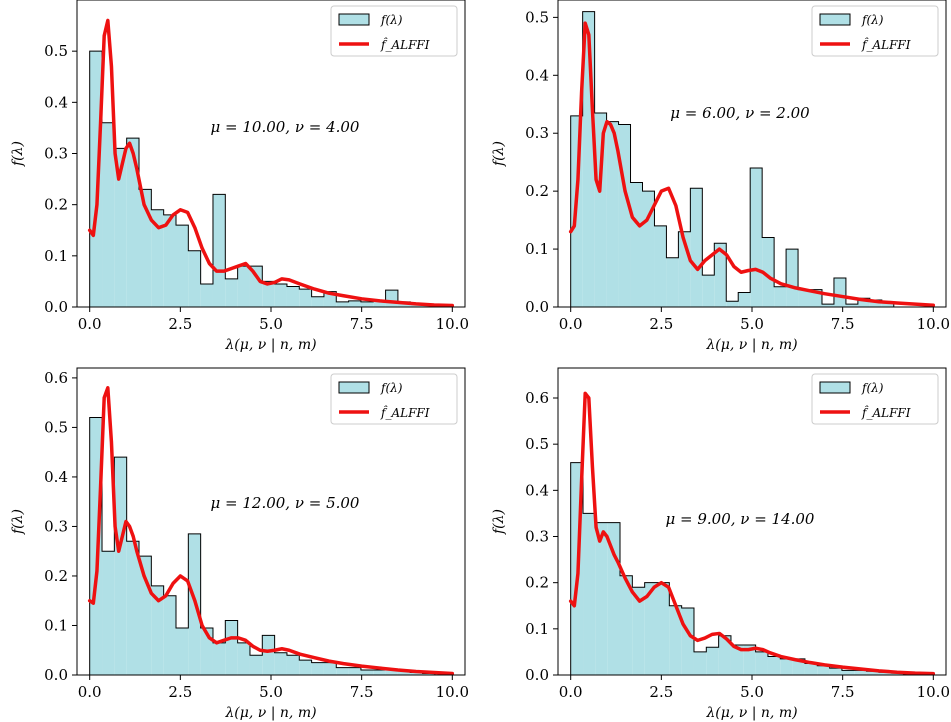  Describe the element at coordinates (537, 398) in the screenshot. I see `y-tick-label: 0.6` at that location.